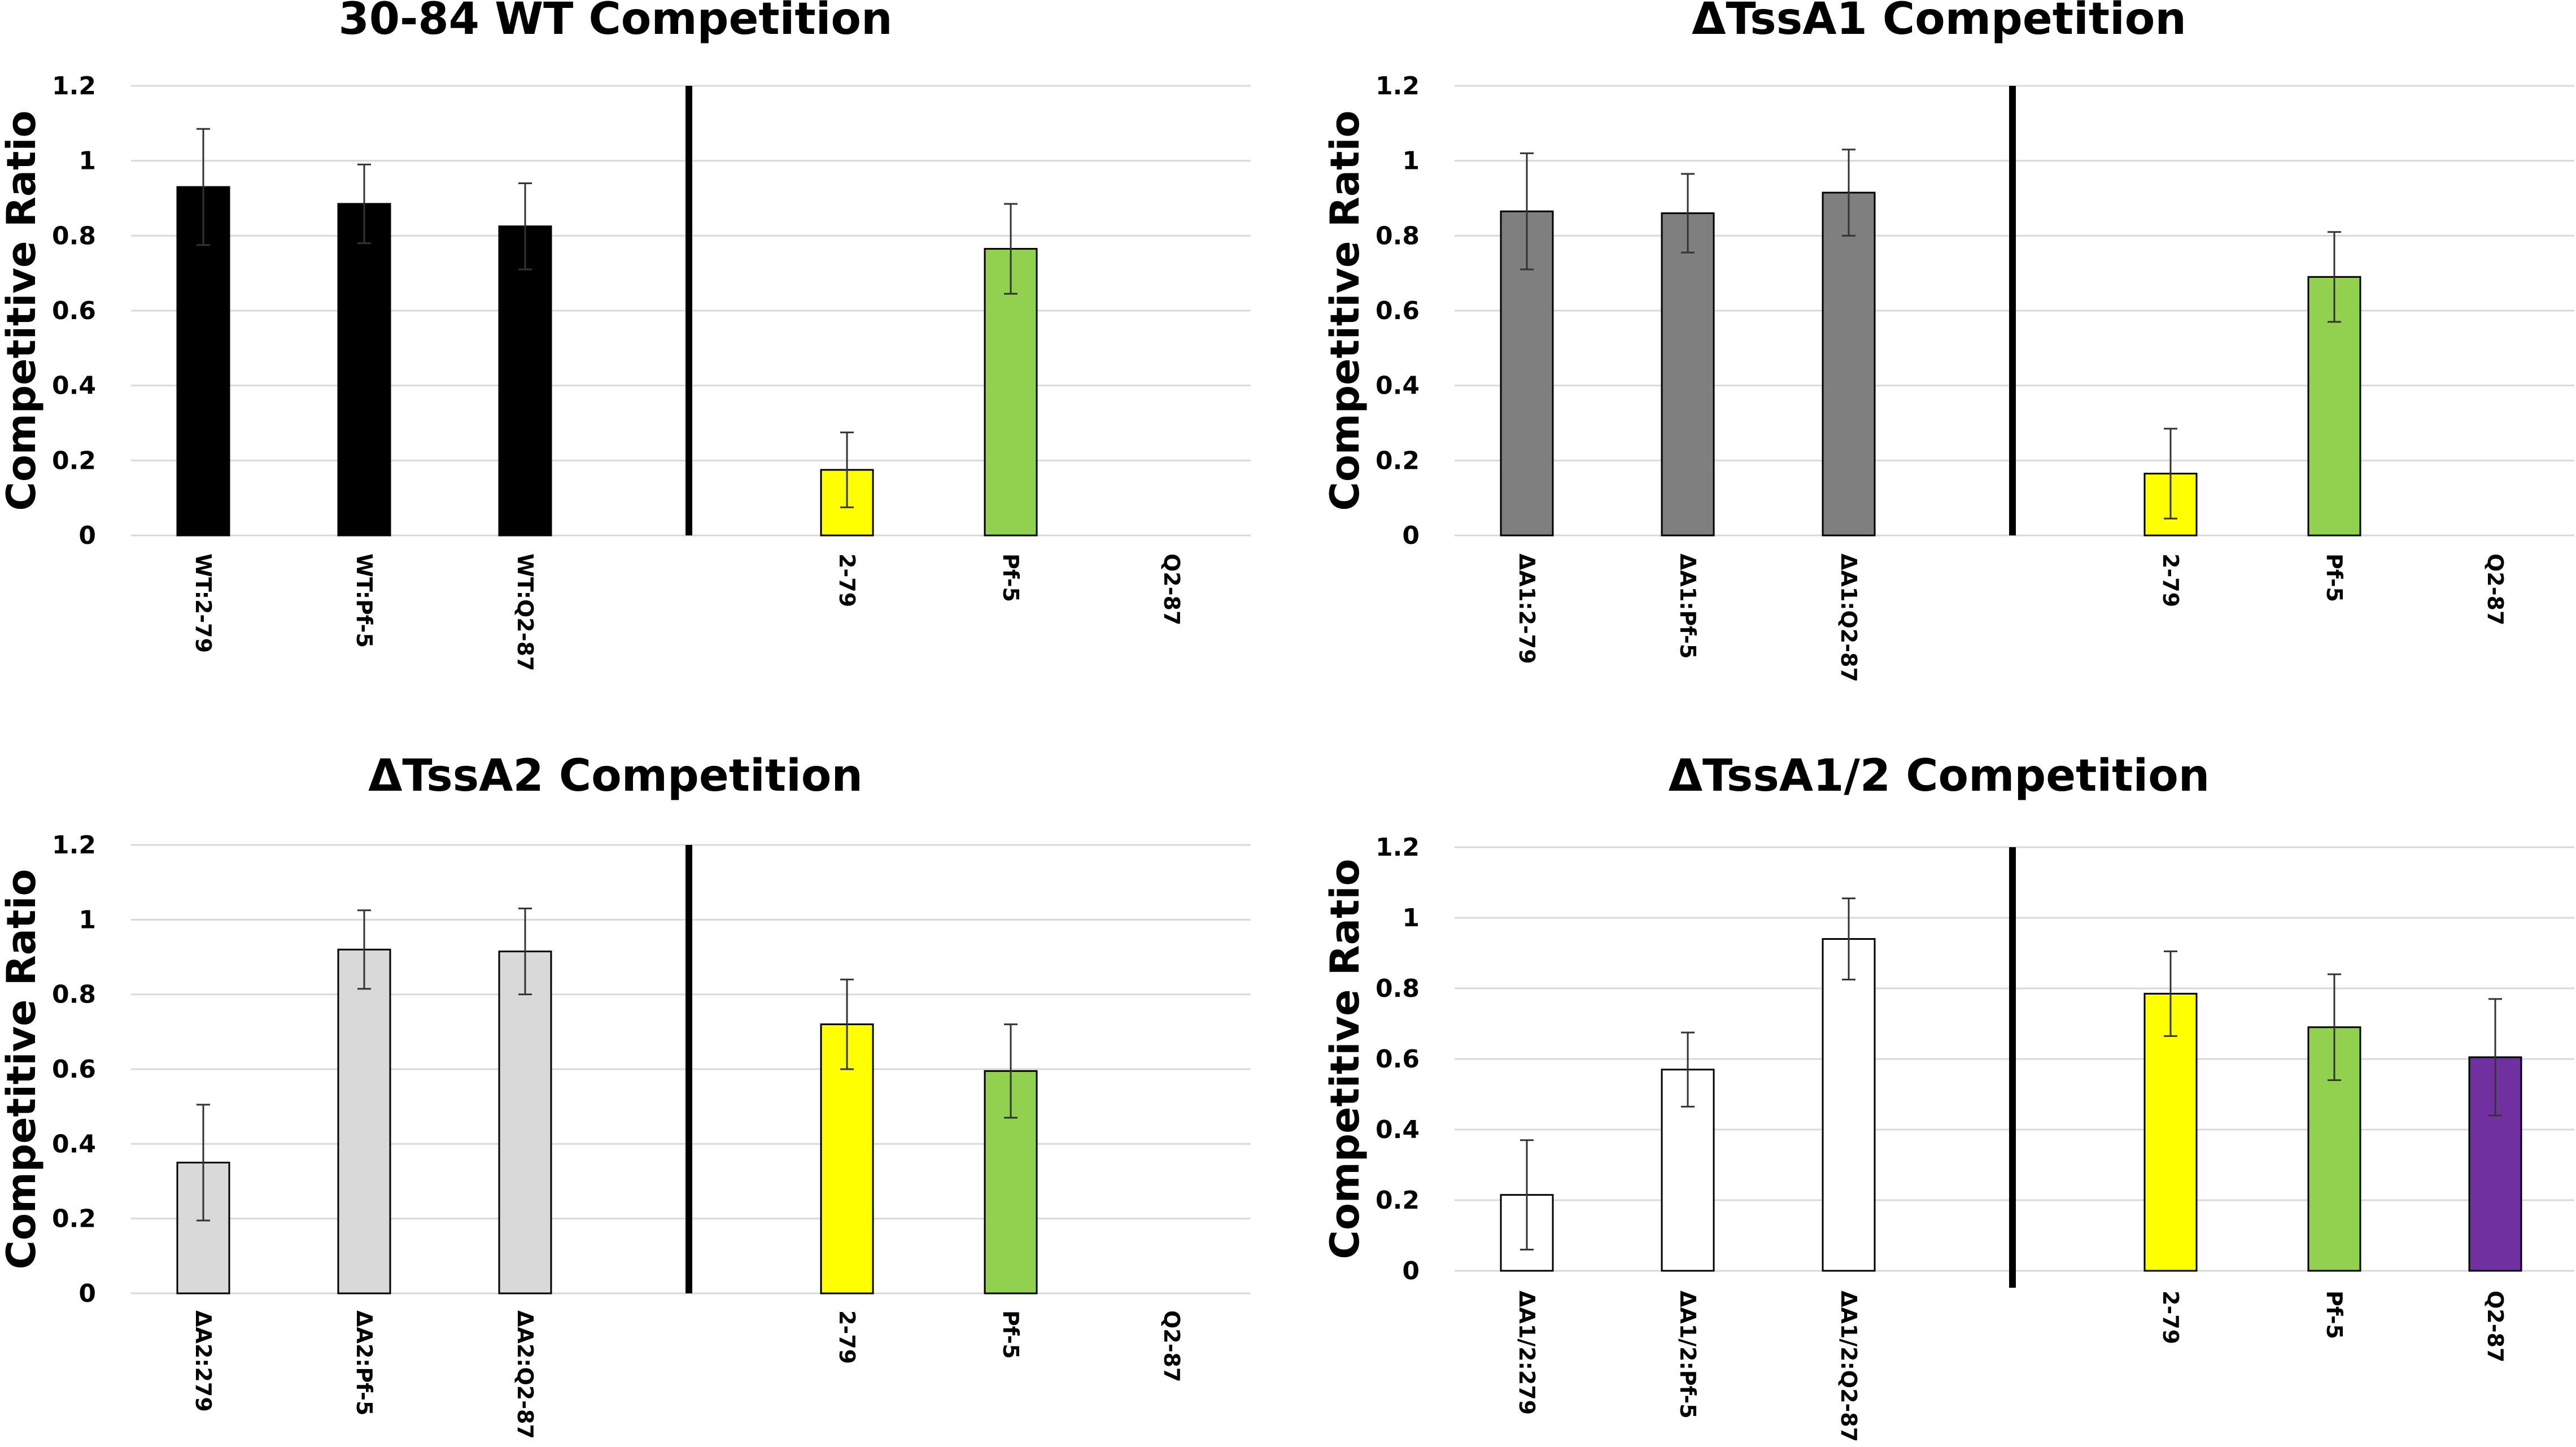  I want to click on x-category-label: ΔA2:Pf-5, so click(365, 1362).